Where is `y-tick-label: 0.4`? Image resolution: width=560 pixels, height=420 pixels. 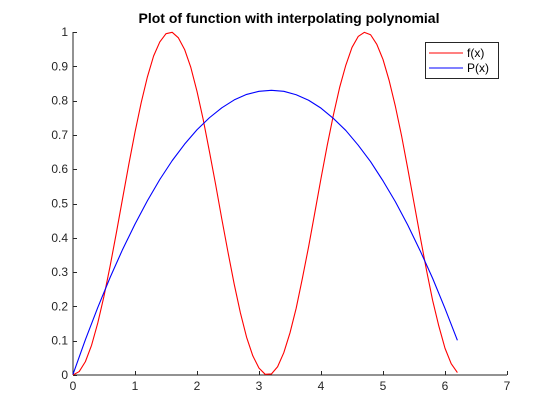
y-tick-label: 0.4 is located at coordinates (59, 238).